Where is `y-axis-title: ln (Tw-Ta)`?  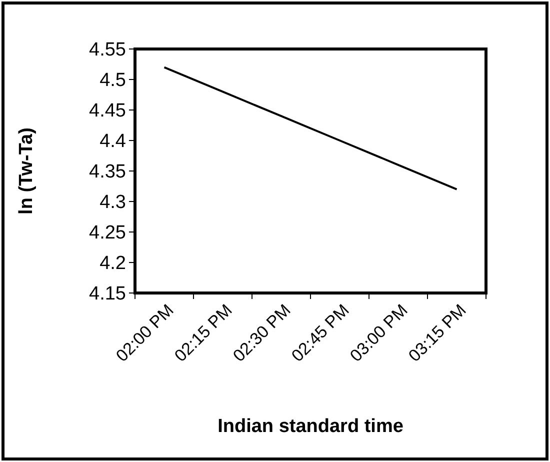
y-axis-title: ln (Tw-Ta) is located at coordinates (26, 171).